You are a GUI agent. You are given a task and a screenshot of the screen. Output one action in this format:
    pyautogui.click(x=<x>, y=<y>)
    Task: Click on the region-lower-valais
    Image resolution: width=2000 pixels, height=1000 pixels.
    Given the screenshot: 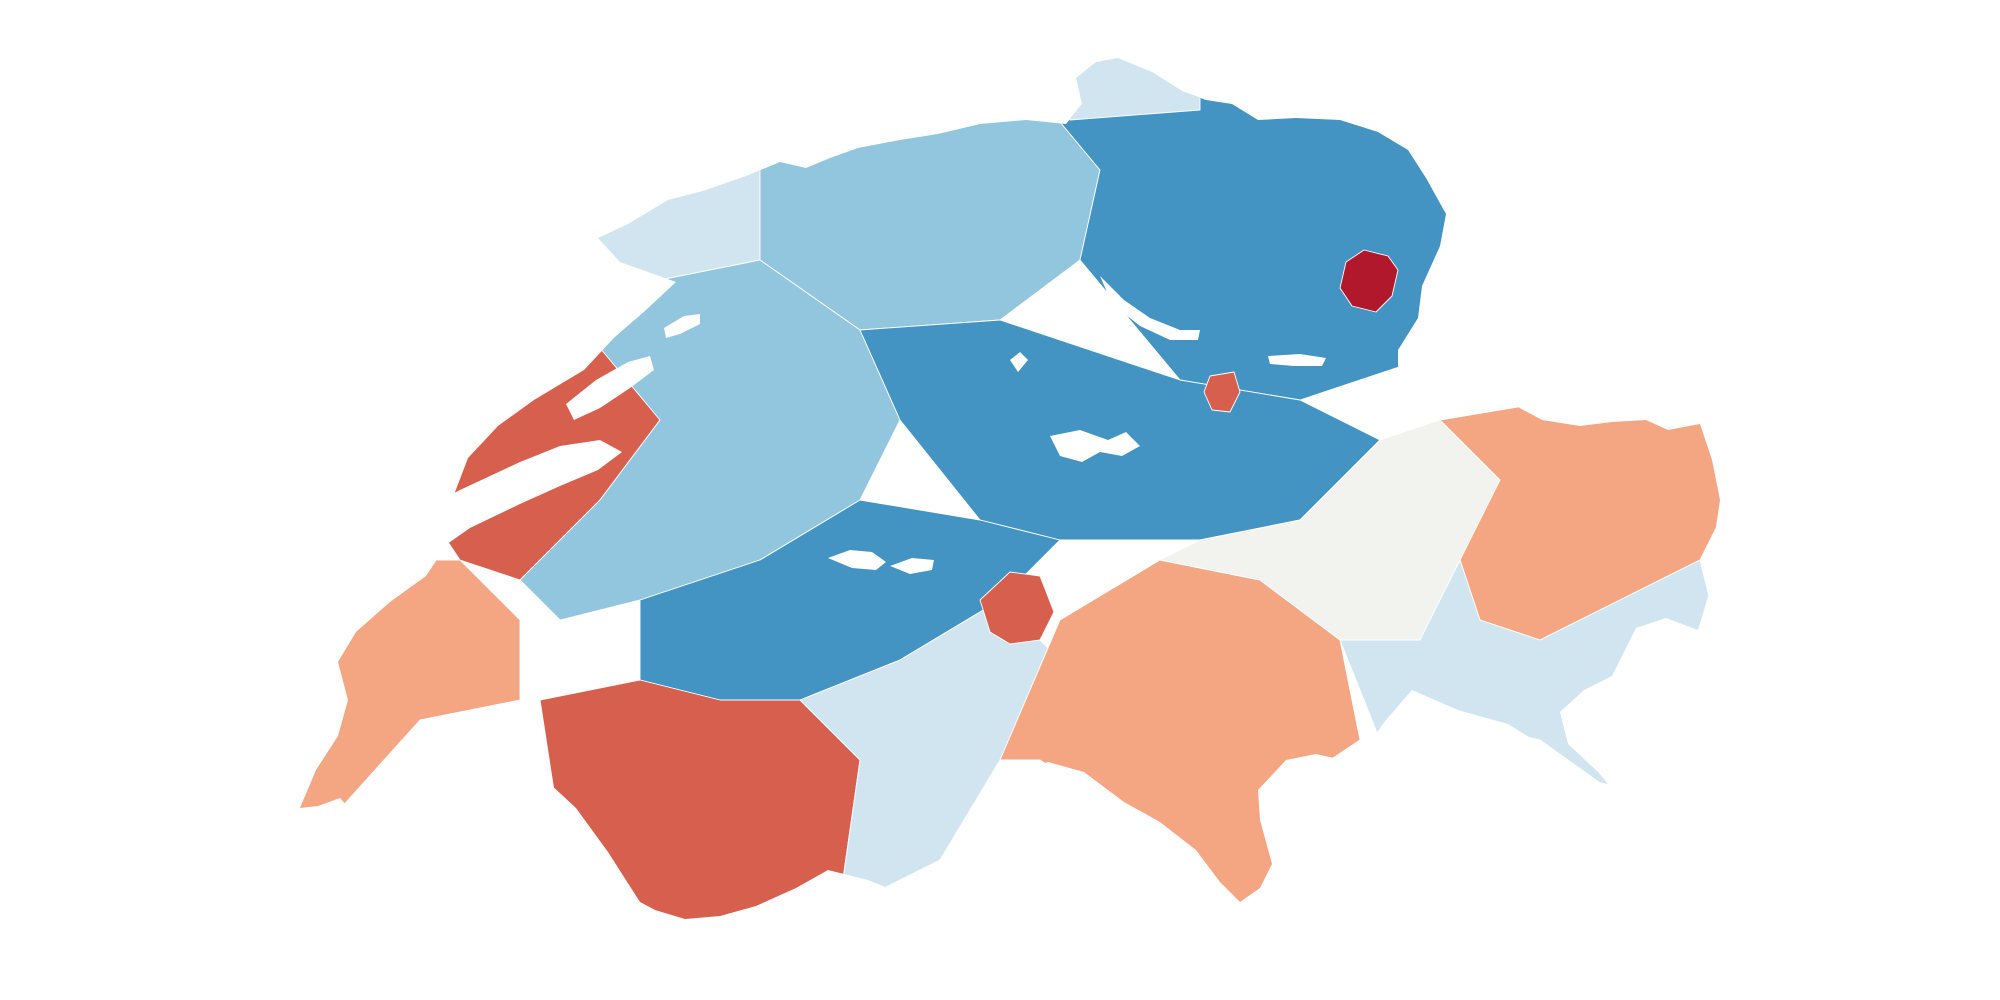 What is the action you would take?
    pyautogui.click(x=700, y=804)
    